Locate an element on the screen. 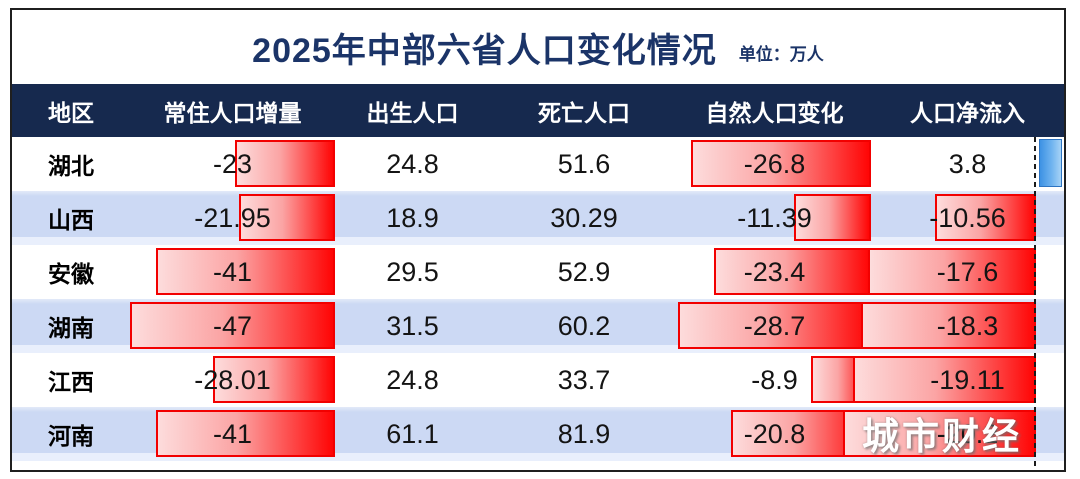 This screenshot has width=1080, height=479. cell-natural_change: -26.8 is located at coordinates (774, 164).